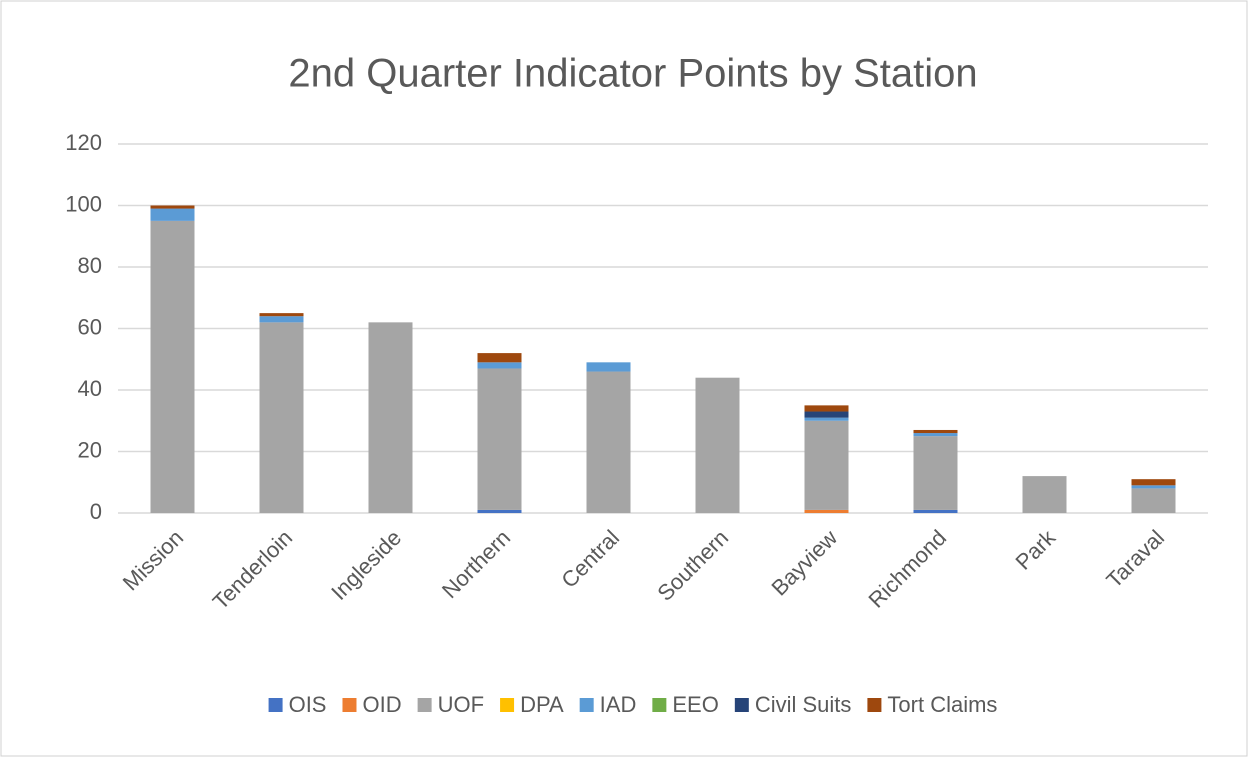  Describe the element at coordinates (942, 704) in the screenshot. I see `legend-label: Tort Claims` at that location.